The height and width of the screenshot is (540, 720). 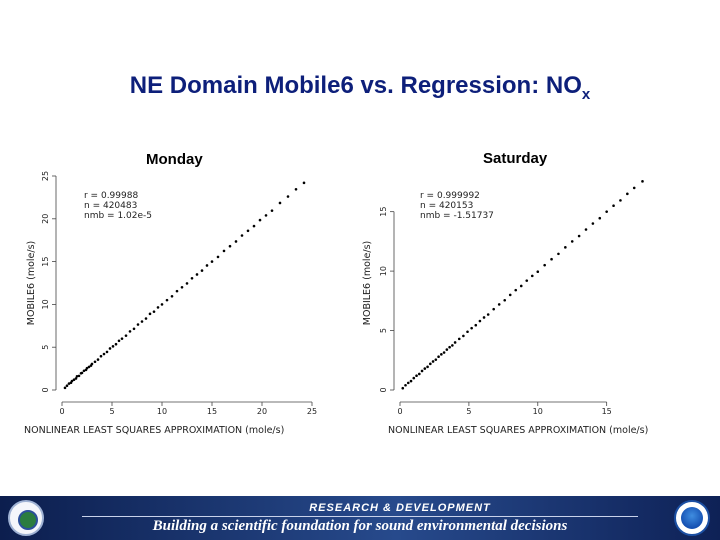 What do you see at coordinates (212, 411) in the screenshot?
I see `chart-0-x-tick-label: 15` at bounding box center [212, 411].